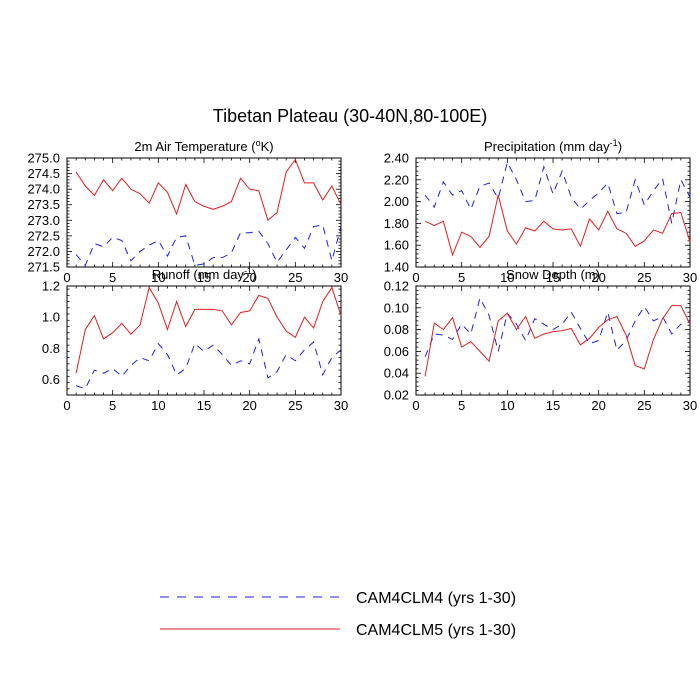 This screenshot has height=700, width=700. I want to click on y-tick-label: 0.12, so click(396, 286).